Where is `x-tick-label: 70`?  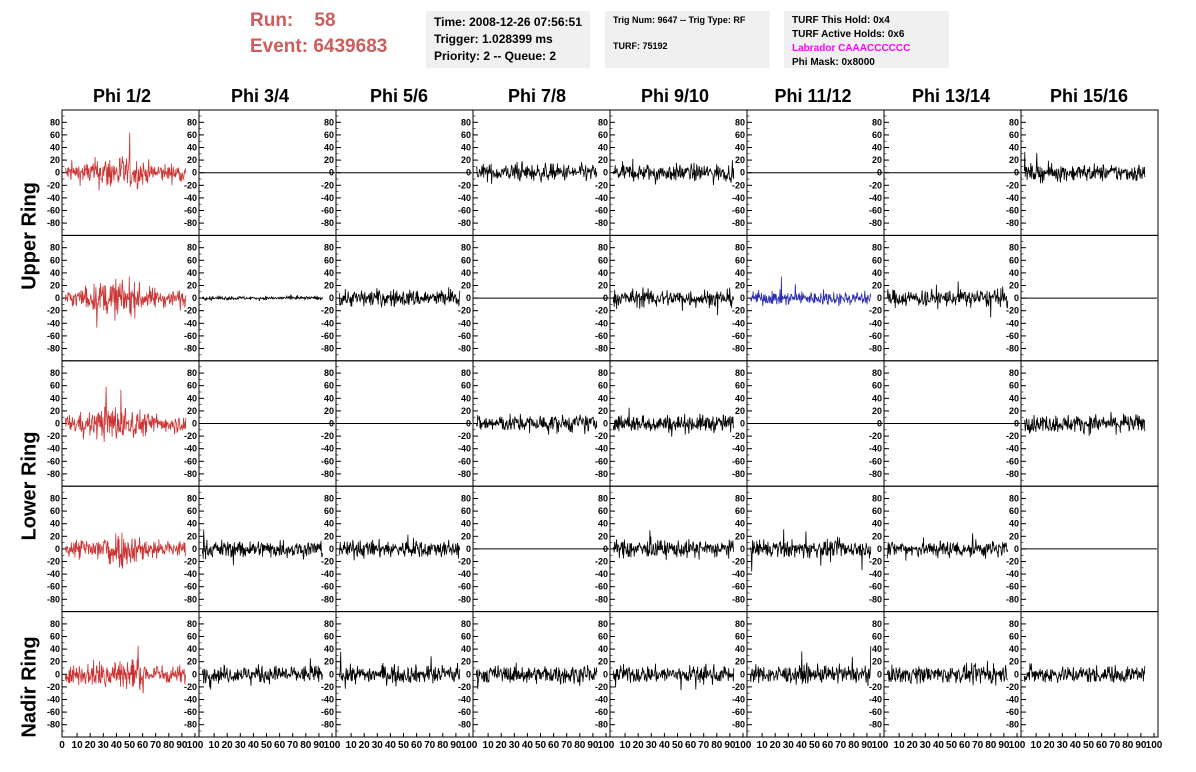
x-tick-label: 70 is located at coordinates (293, 745).